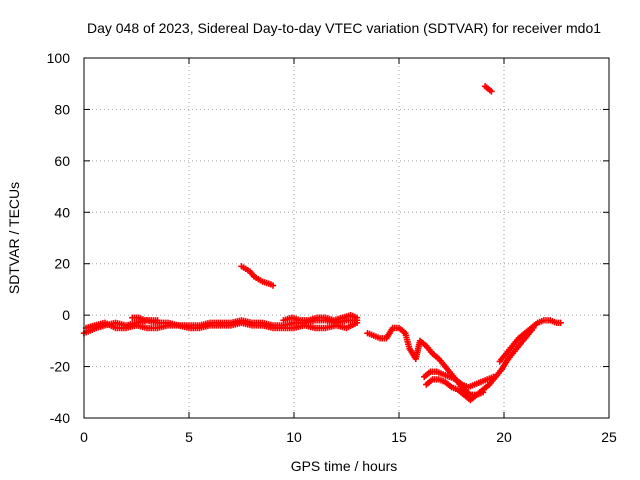  I want to click on series-descent-a, so click(450, 361).